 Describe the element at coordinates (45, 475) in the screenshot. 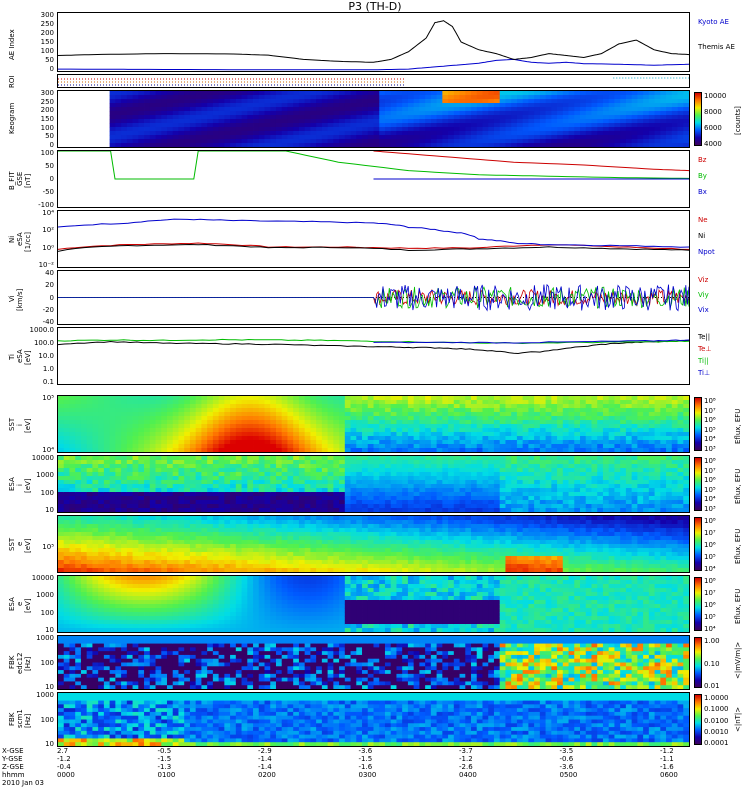

I see `esa_i-ytick: 1000` at that location.